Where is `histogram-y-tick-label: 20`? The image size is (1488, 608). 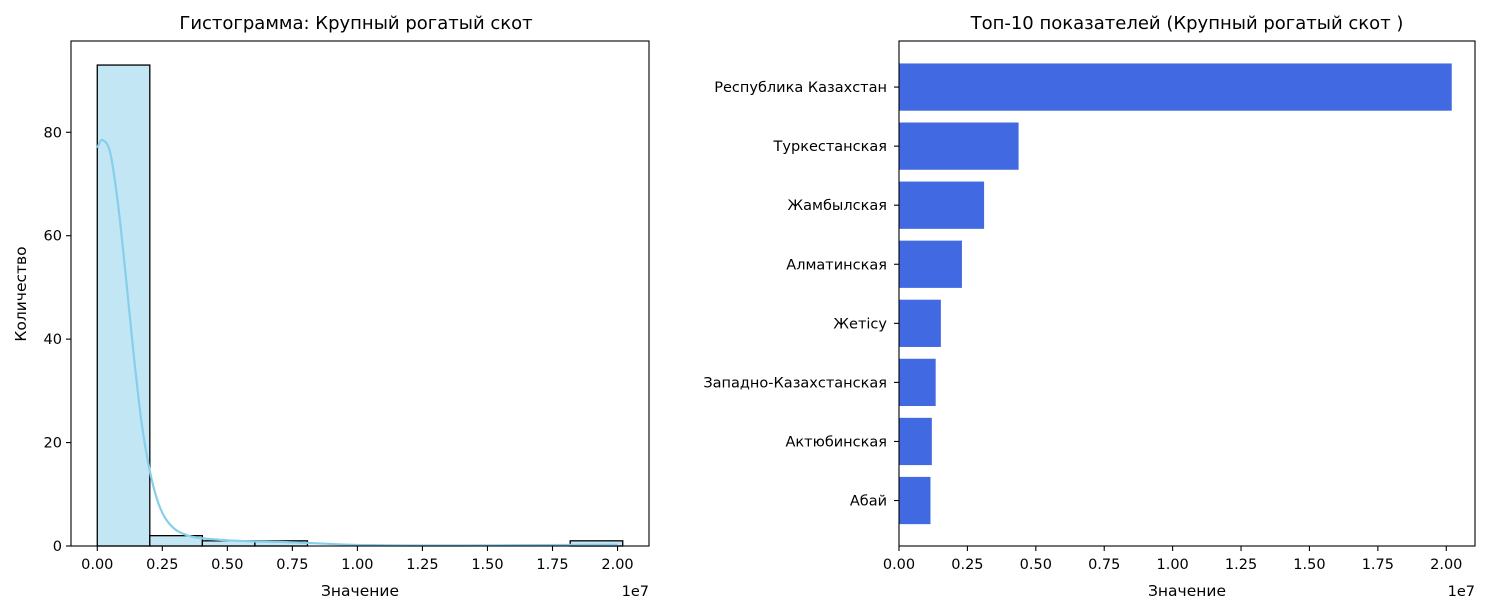 histogram-y-tick-label: 20 is located at coordinates (53, 444).